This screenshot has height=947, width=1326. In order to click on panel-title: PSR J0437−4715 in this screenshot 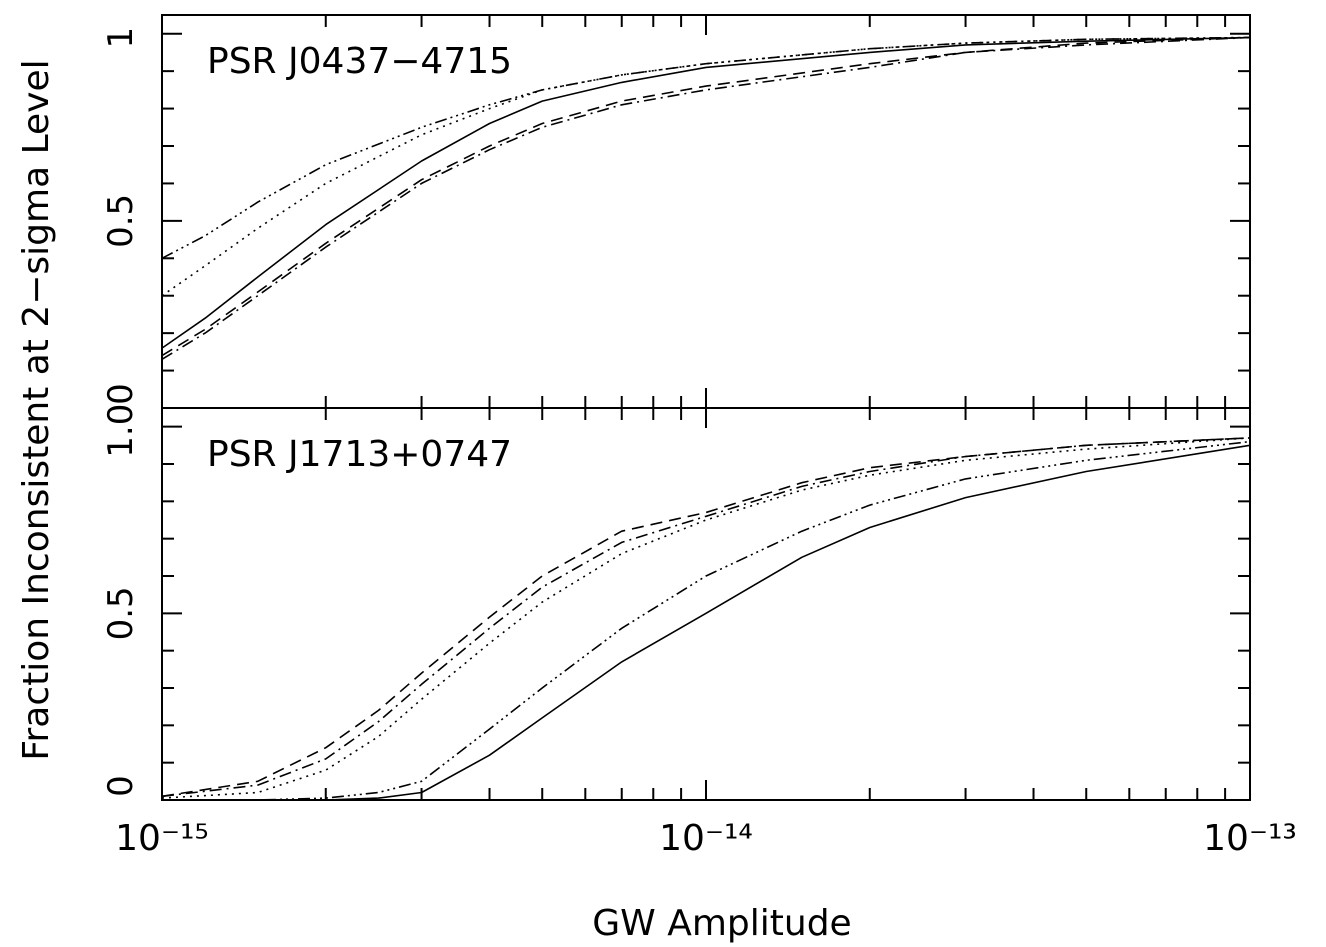, I will do `click(359, 61)`.